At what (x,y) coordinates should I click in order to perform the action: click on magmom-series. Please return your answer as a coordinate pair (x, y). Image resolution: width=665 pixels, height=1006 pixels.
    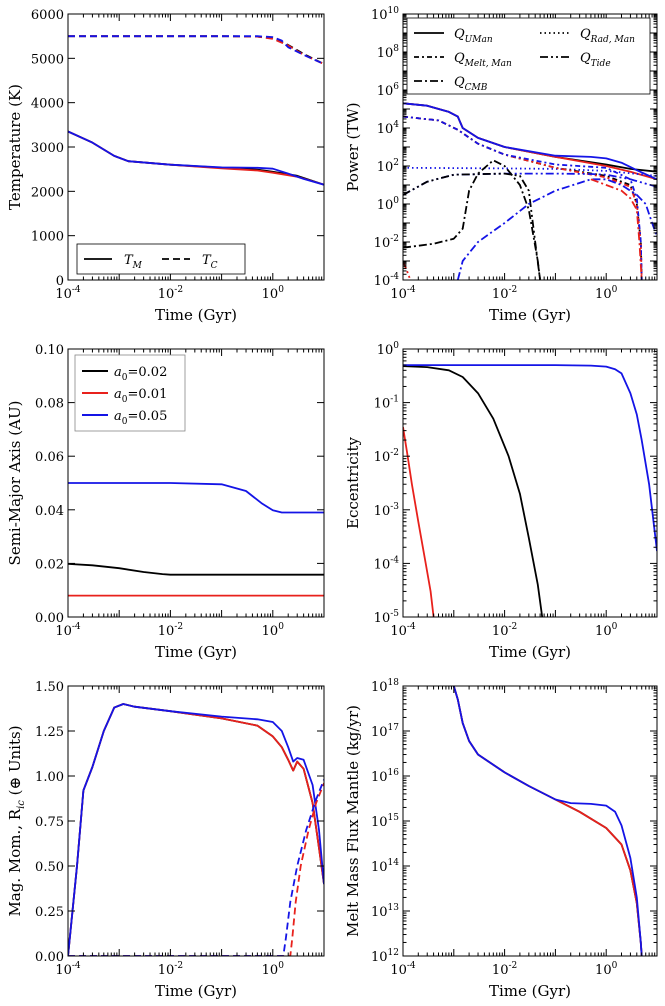
    Looking at the image, I should click on (196, 829).